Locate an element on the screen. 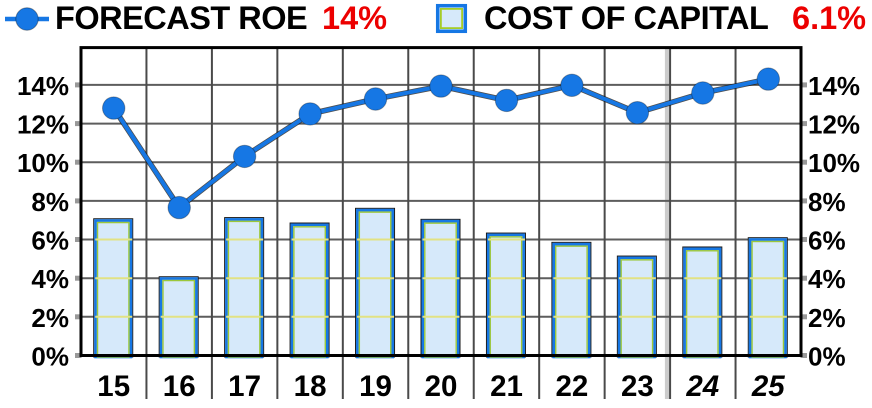  svg-text: 16 is located at coordinates (179, 386).